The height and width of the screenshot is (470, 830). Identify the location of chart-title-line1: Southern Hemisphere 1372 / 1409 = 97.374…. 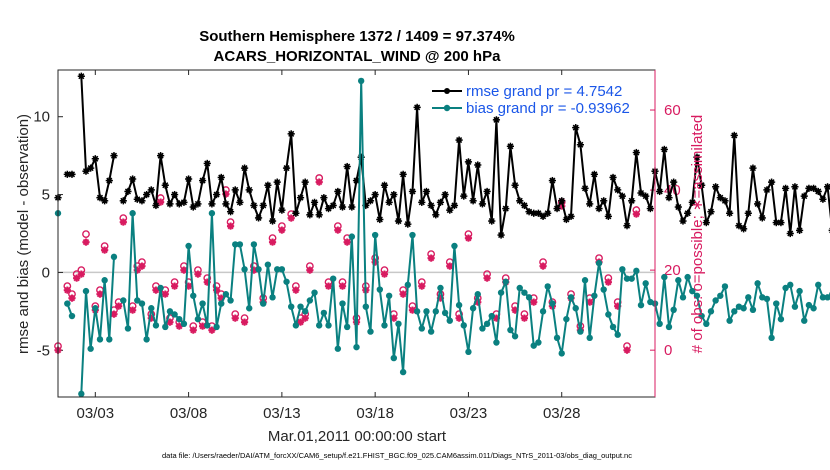
(357, 36).